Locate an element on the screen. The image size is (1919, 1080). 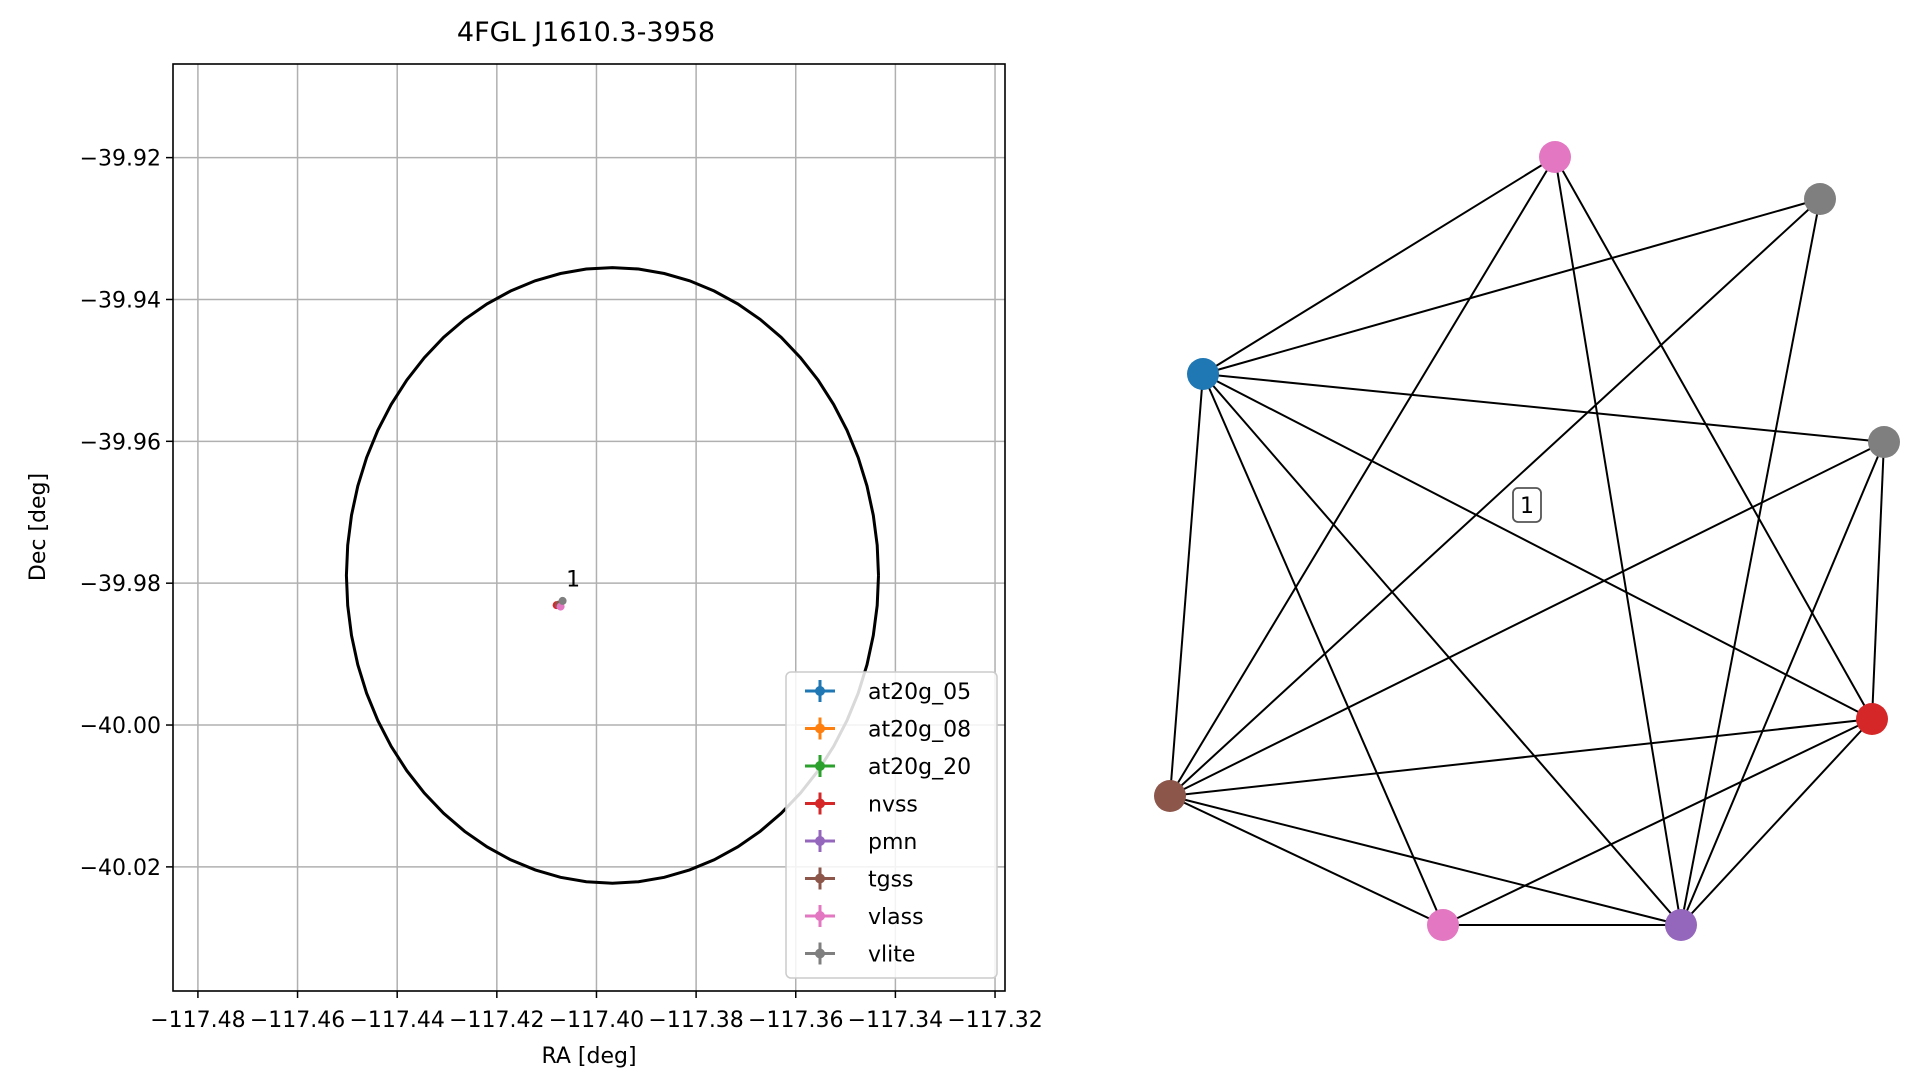
legend-box is located at coordinates (891, 825).